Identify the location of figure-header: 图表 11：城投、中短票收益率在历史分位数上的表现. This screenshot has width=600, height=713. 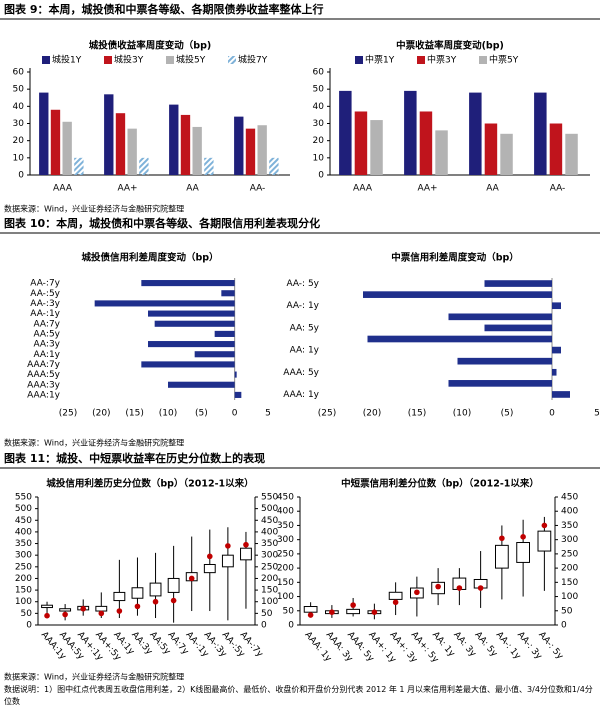
(134, 458).